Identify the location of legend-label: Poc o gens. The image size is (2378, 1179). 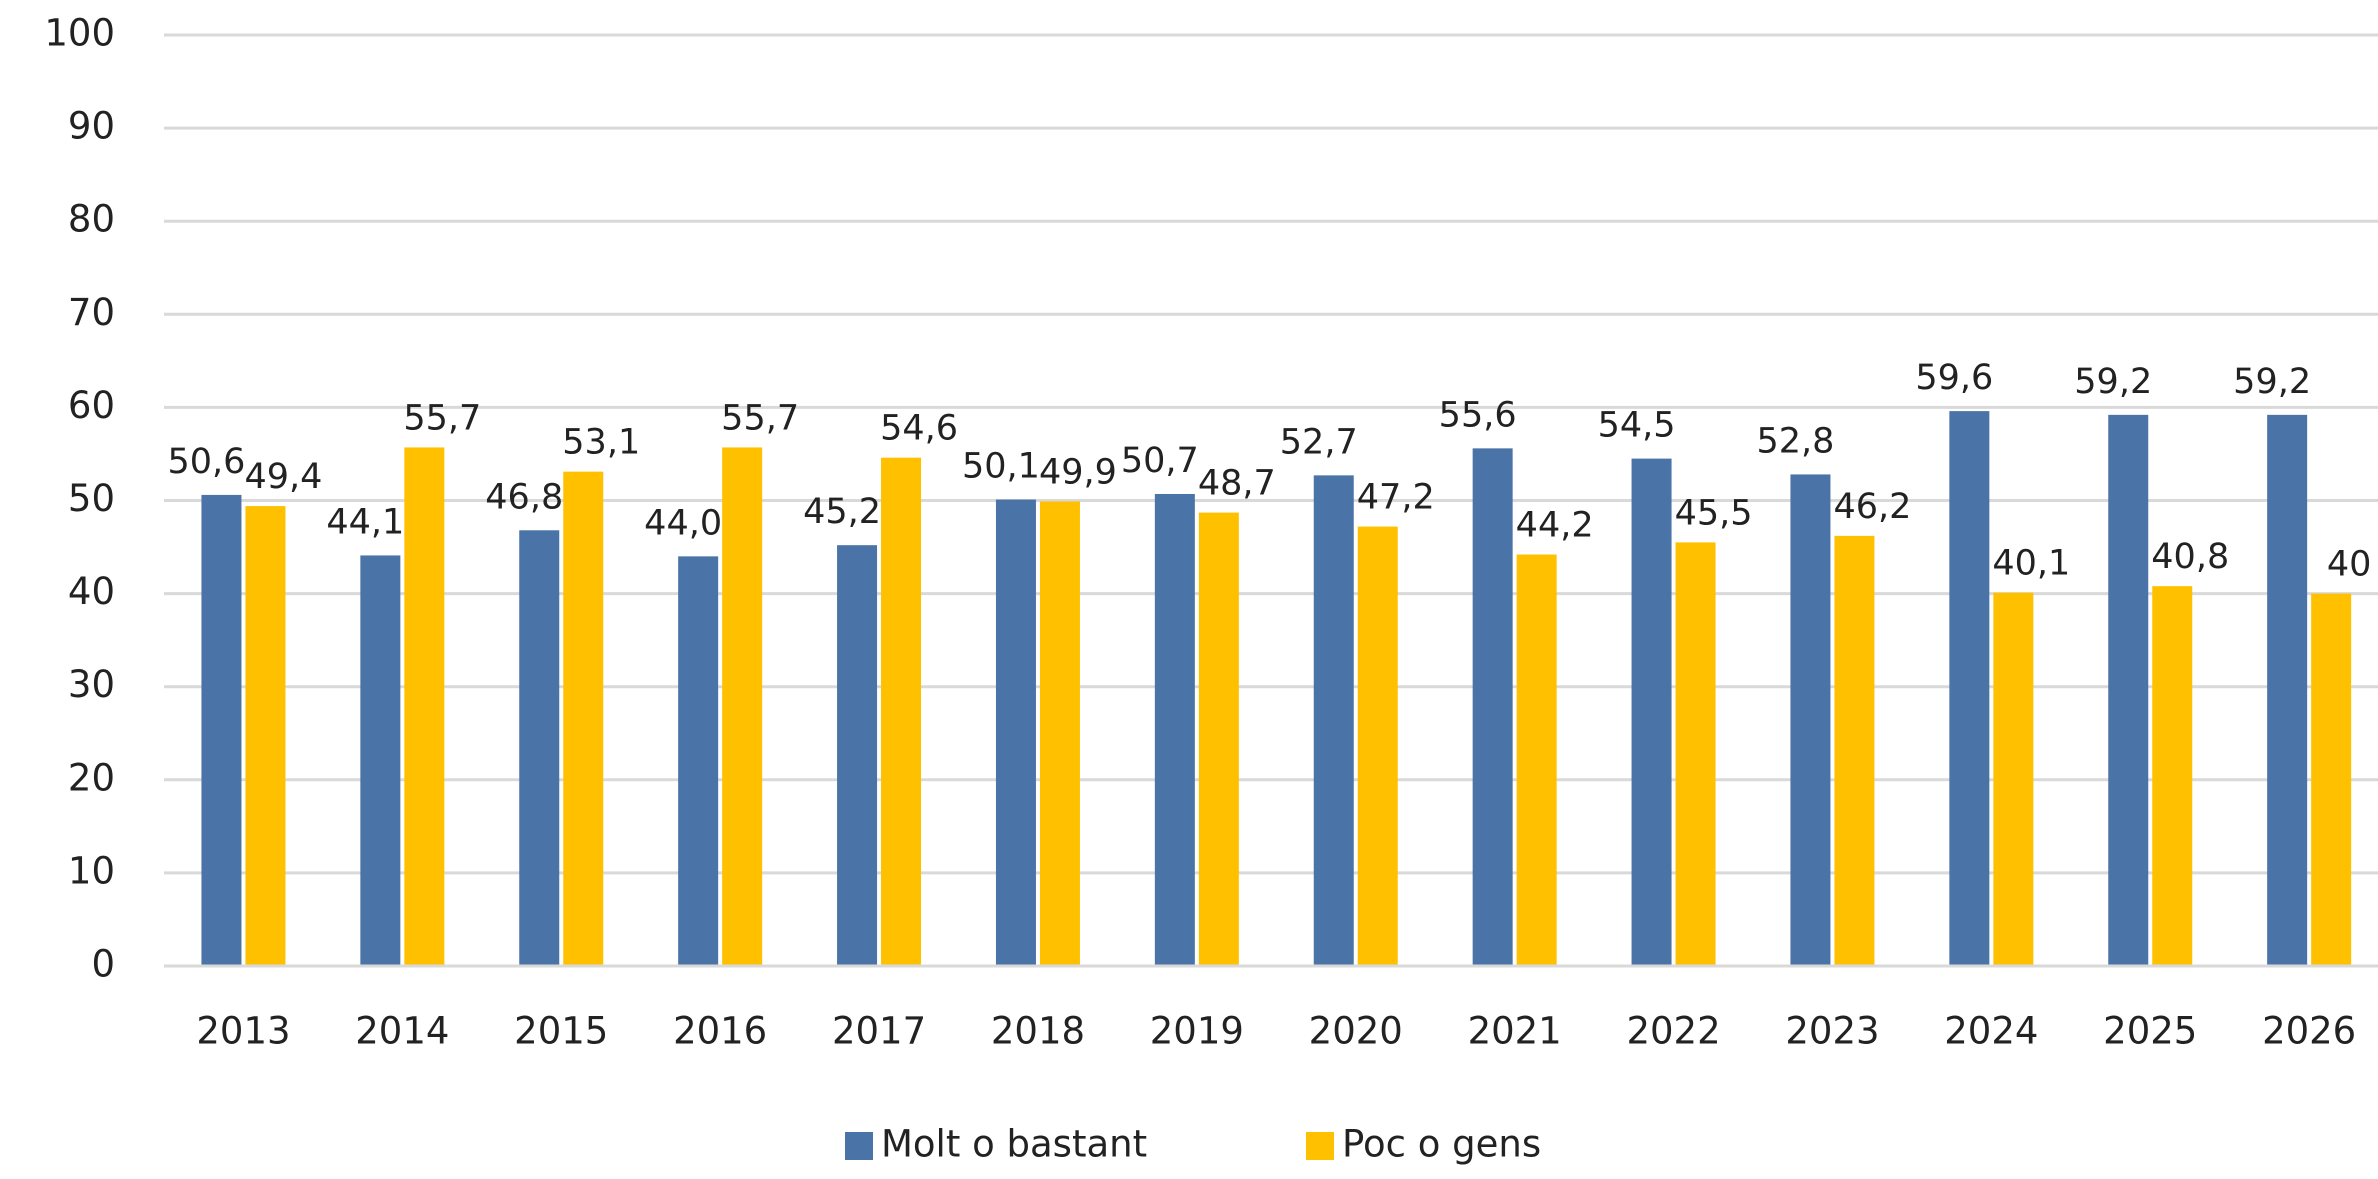
(1441, 1144).